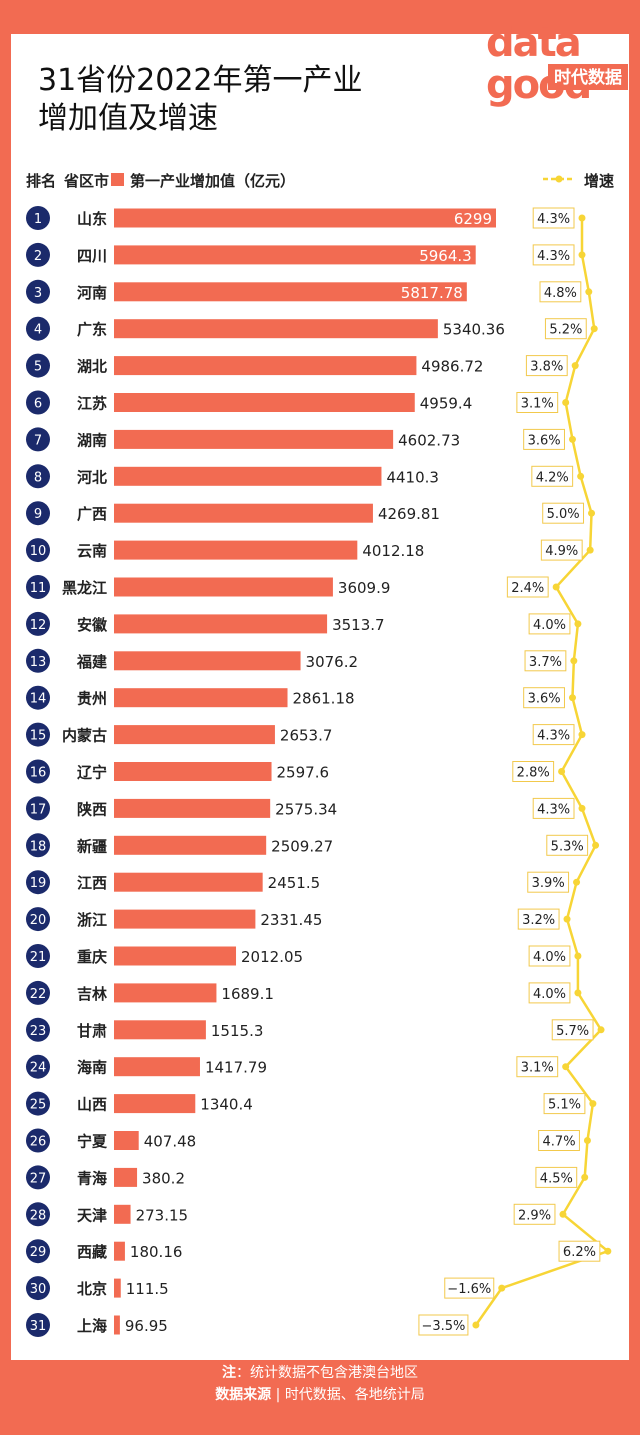 This screenshot has width=640, height=1435. I want to click on province-label: 辽宁, so click(92, 773).